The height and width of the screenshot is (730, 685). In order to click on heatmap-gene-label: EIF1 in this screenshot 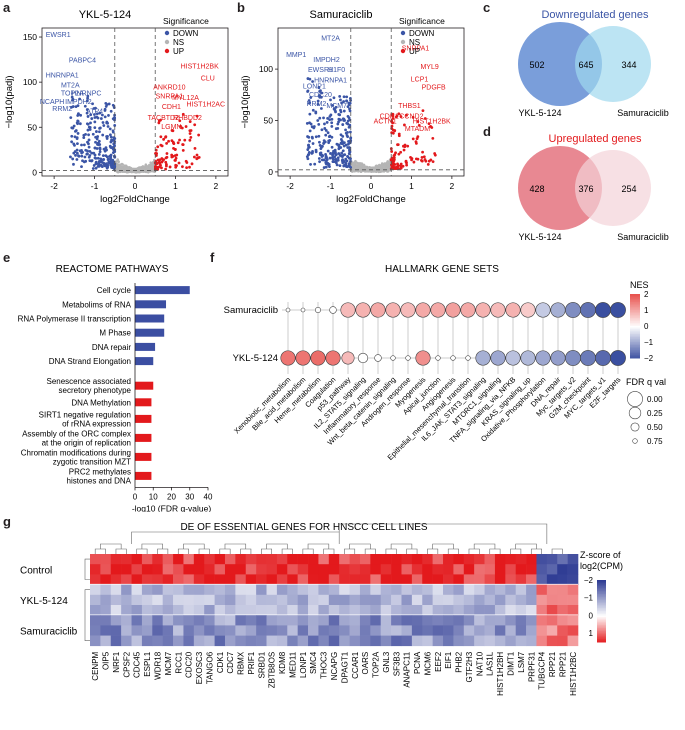, I will do `click(448, 659)`.